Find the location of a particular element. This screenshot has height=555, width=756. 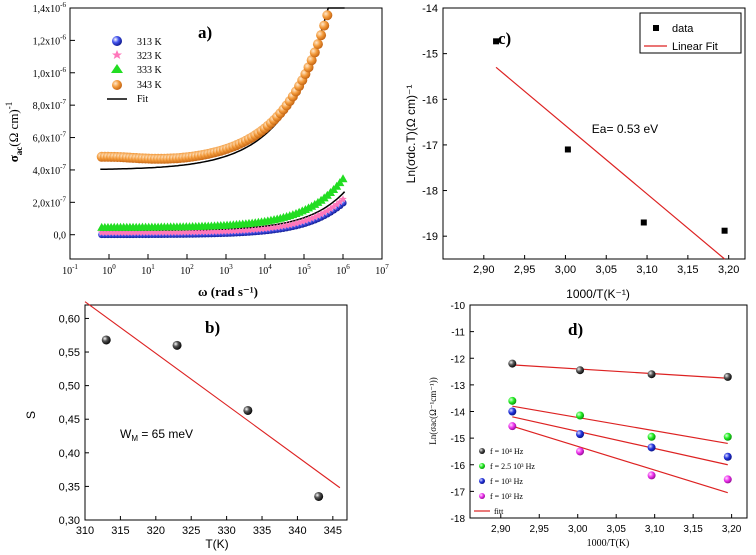

panel-a-x-tick-label: 10⁰ is located at coordinates (109, 270).